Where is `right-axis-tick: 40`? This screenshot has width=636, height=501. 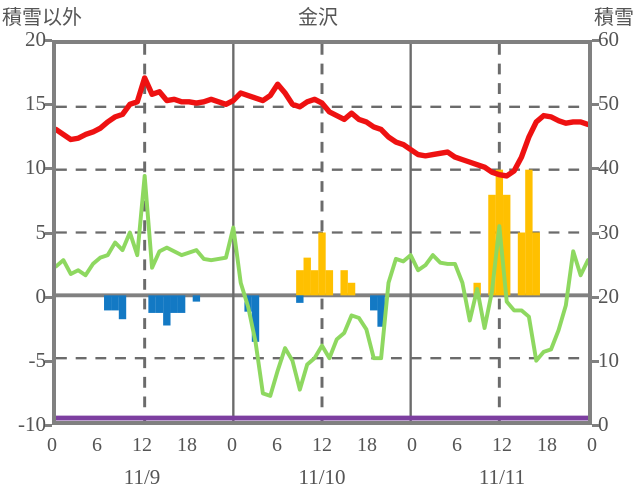
right-axis-tick: 40 is located at coordinates (608, 167).